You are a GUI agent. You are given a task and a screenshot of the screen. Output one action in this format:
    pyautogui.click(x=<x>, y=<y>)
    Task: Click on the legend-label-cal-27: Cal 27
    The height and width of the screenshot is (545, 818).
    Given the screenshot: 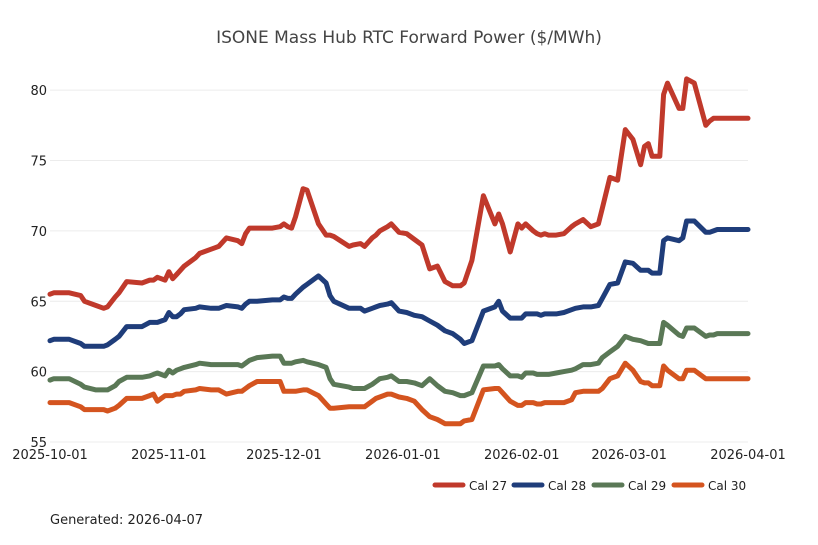 What is the action you would take?
    pyautogui.click(x=488, y=486)
    